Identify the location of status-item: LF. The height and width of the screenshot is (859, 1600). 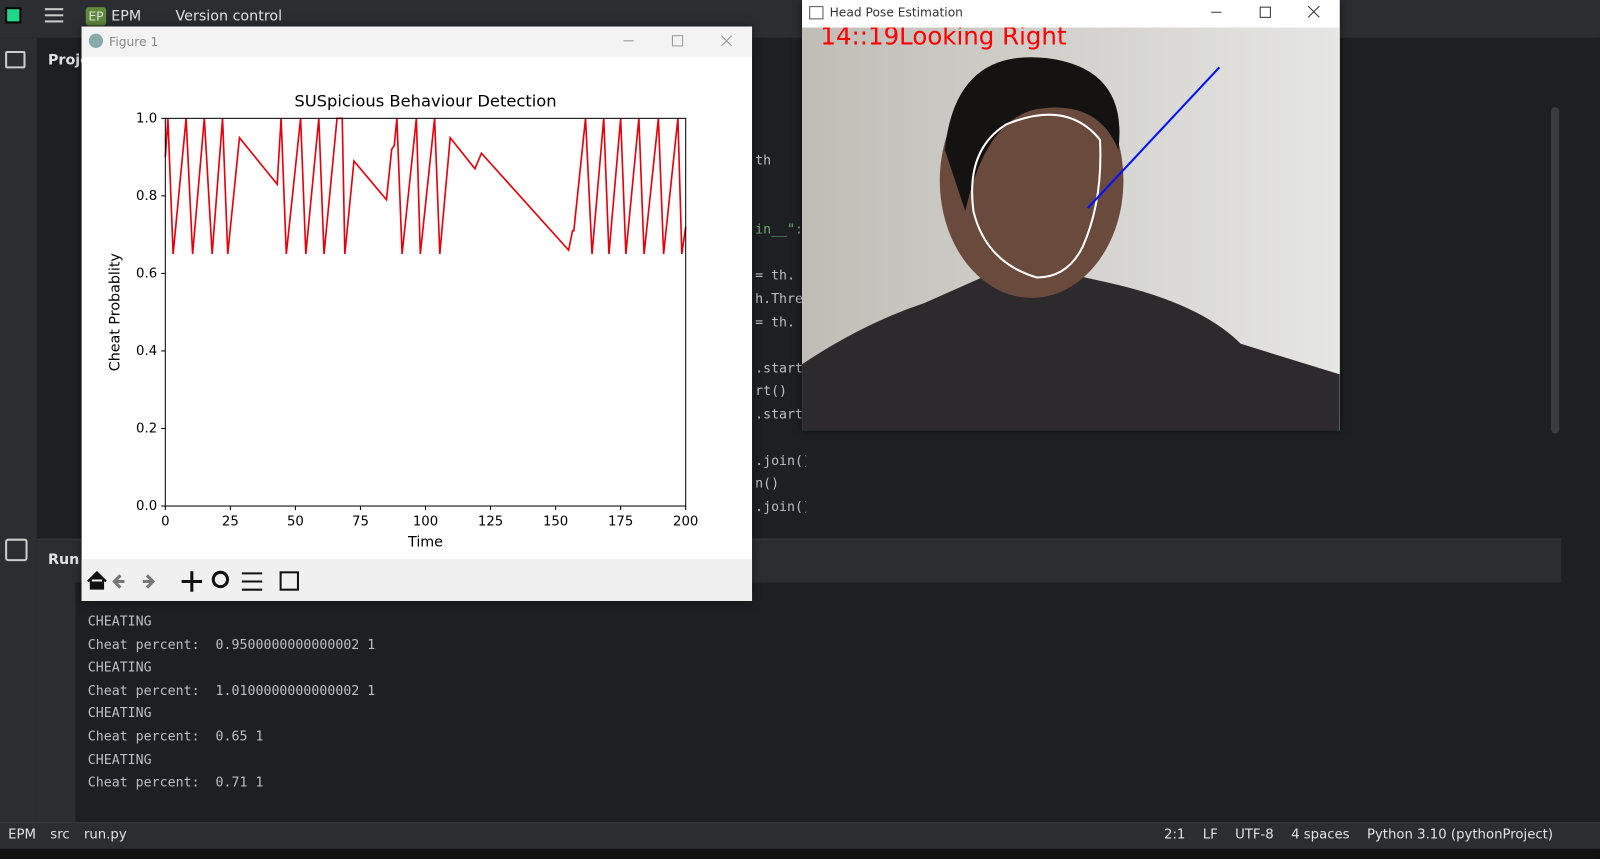
(1210, 835).